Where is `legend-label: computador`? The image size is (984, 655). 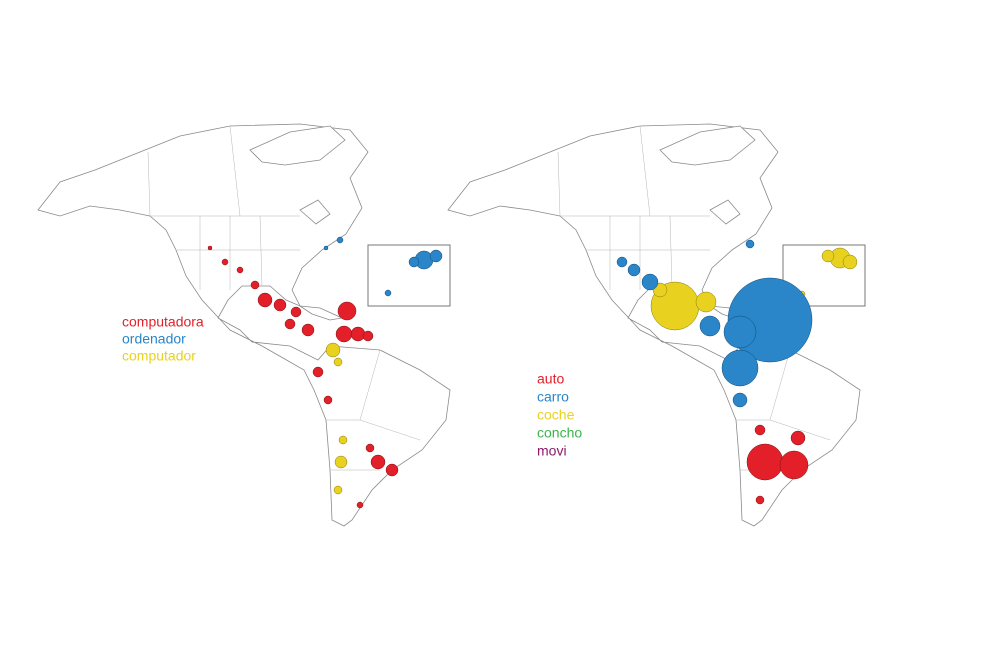
legend-label: computador is located at coordinates (159, 356).